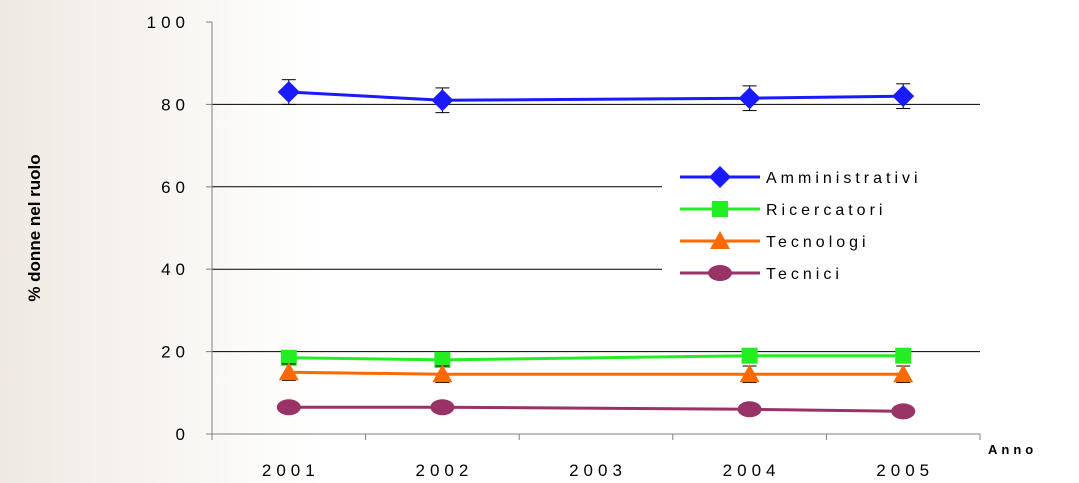  Describe the element at coordinates (720, 177) in the screenshot. I see `legend-marker-amministrativi` at that location.